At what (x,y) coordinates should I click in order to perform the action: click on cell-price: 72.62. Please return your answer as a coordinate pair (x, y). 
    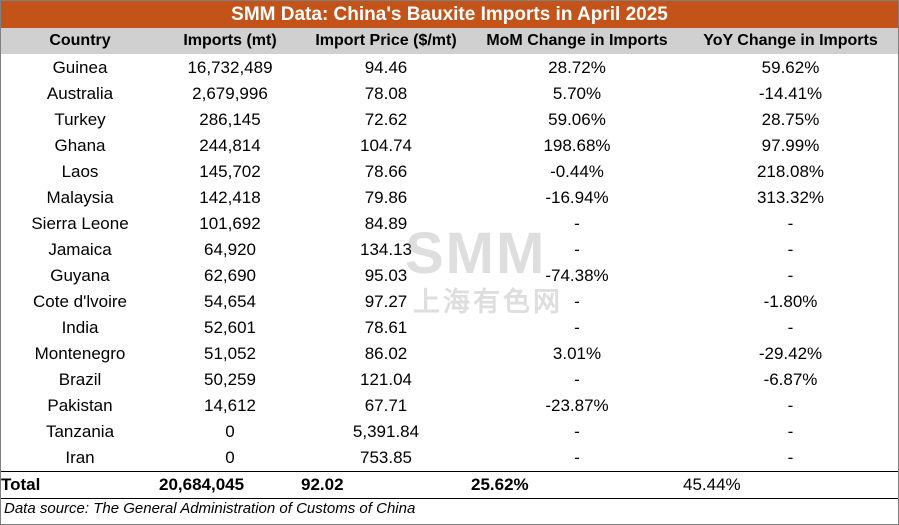
    Looking at the image, I should click on (386, 119).